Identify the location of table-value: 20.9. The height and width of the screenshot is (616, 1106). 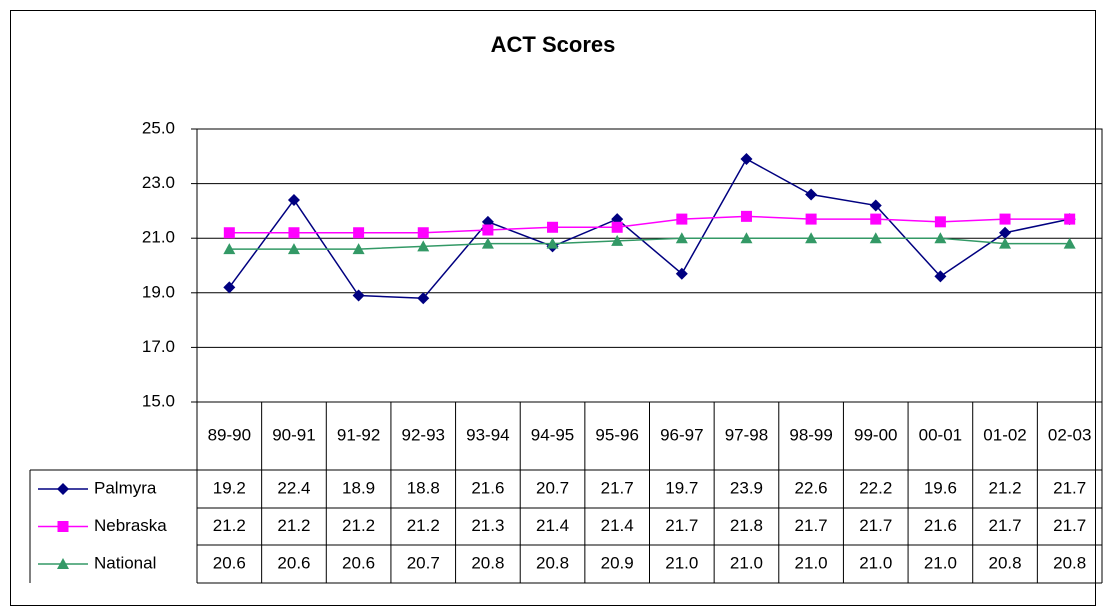
(617, 562).